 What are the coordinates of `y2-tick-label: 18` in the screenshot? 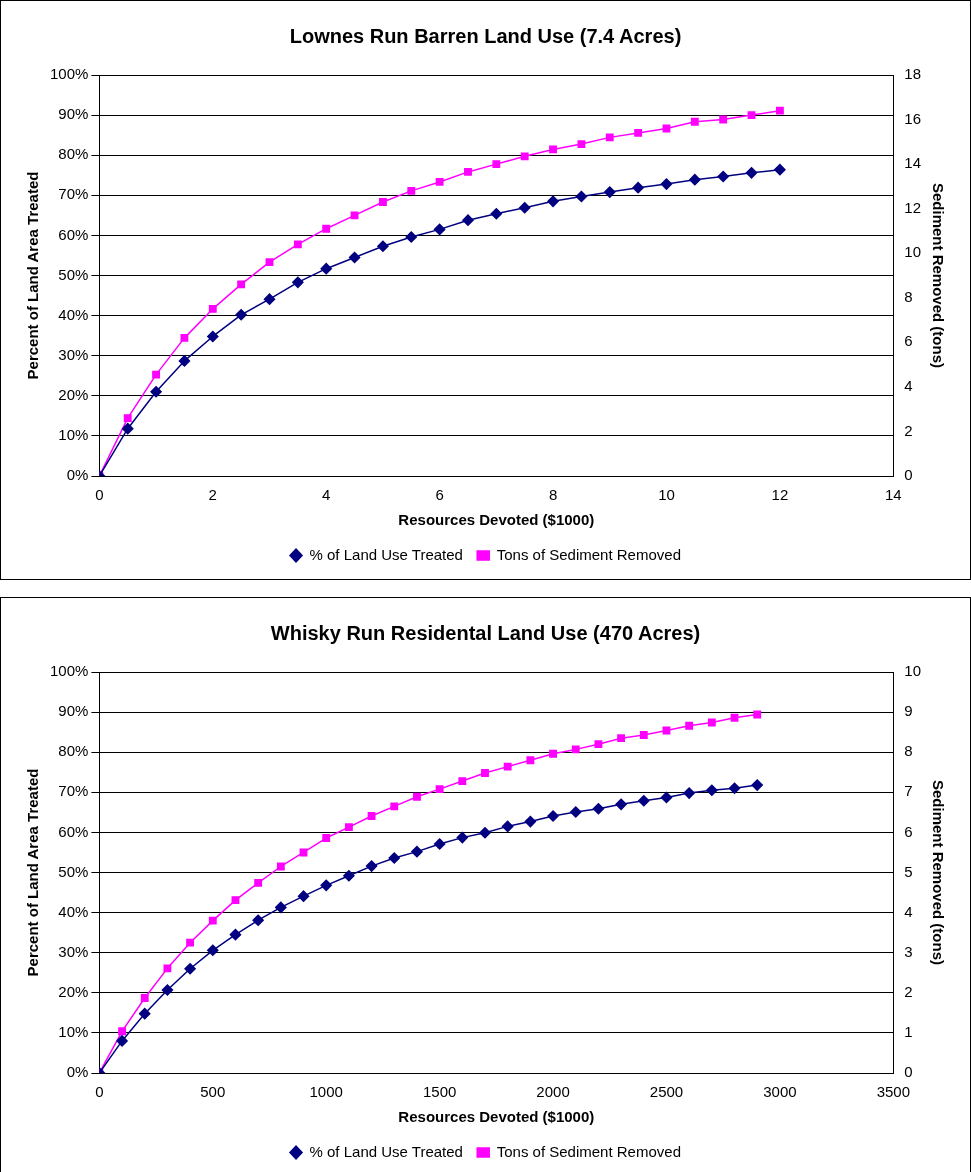 It's located at (912, 74).